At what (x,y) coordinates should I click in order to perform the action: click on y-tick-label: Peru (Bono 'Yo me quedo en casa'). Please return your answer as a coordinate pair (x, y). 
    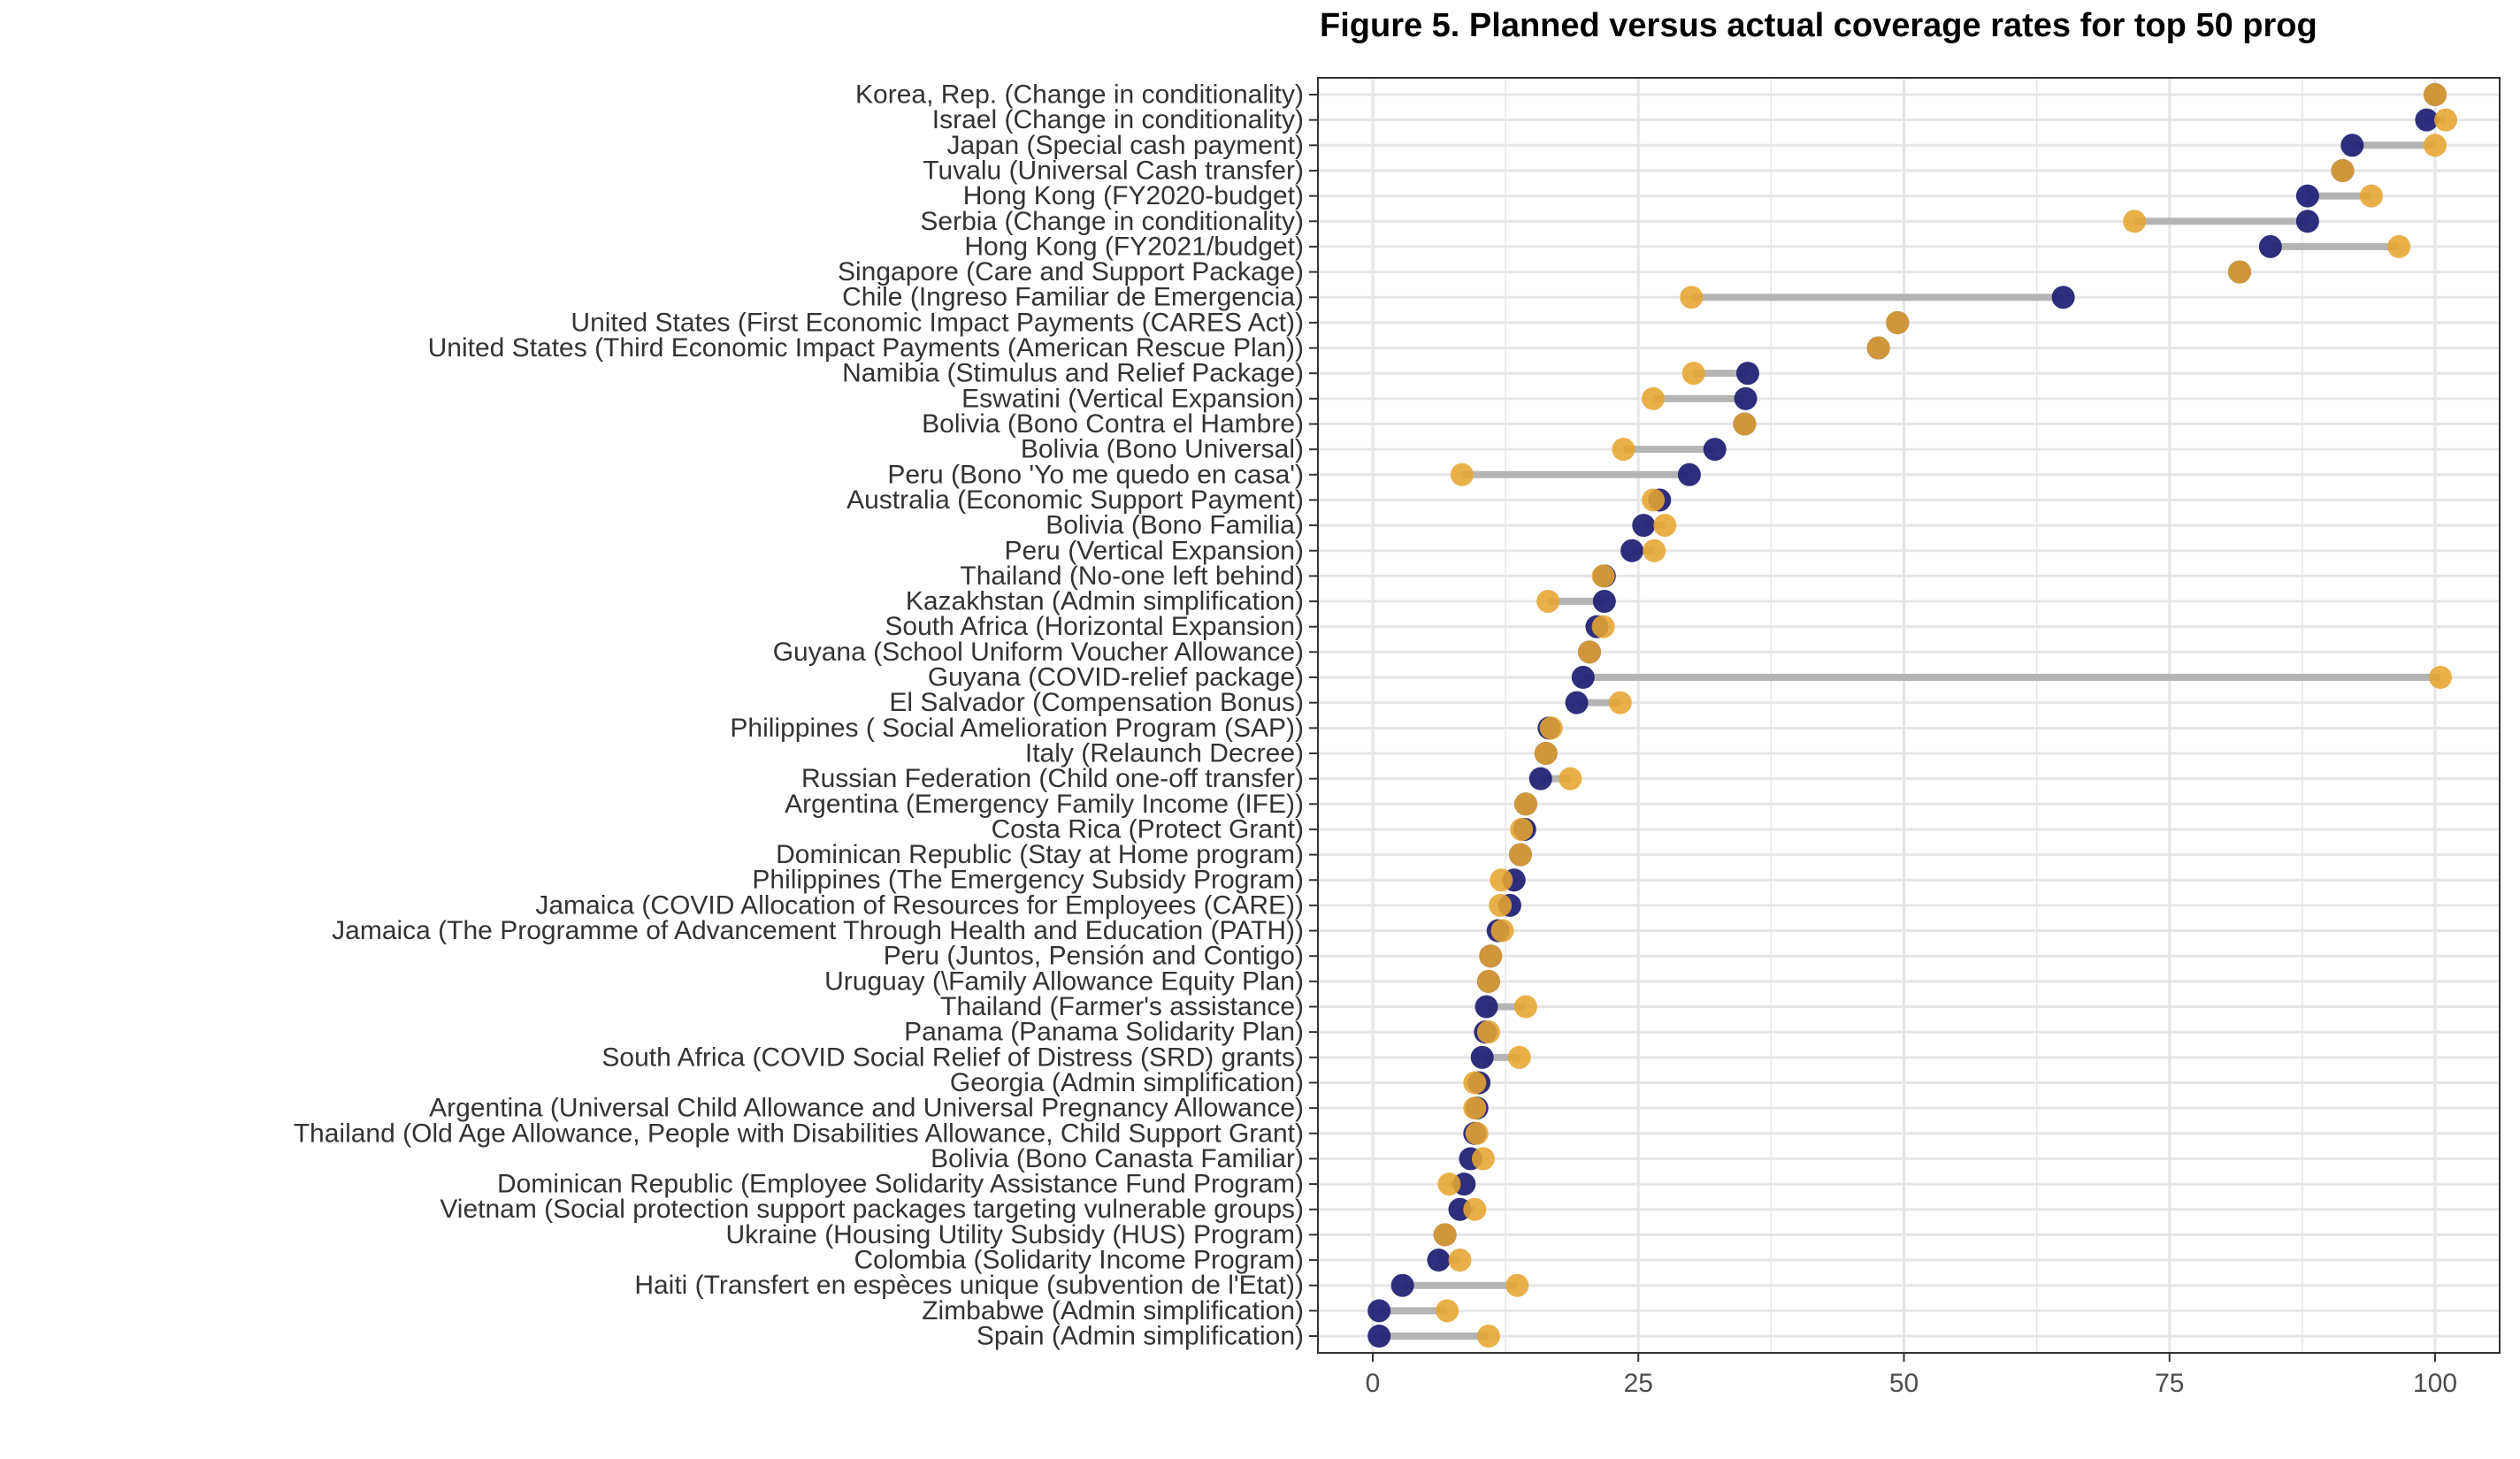
    Looking at the image, I should click on (1095, 475).